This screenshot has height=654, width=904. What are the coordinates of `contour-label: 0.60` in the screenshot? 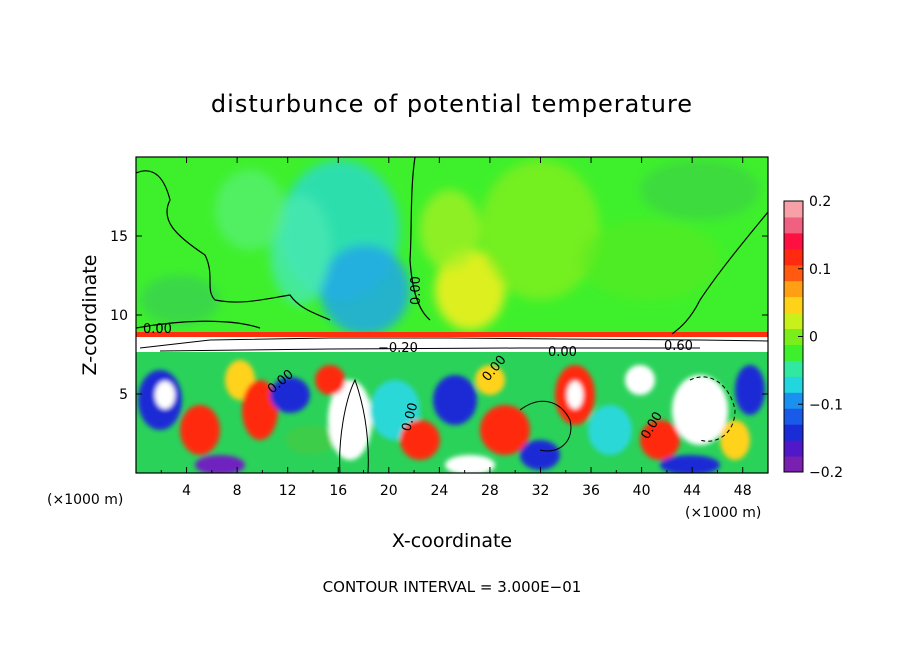 It's located at (678, 346).